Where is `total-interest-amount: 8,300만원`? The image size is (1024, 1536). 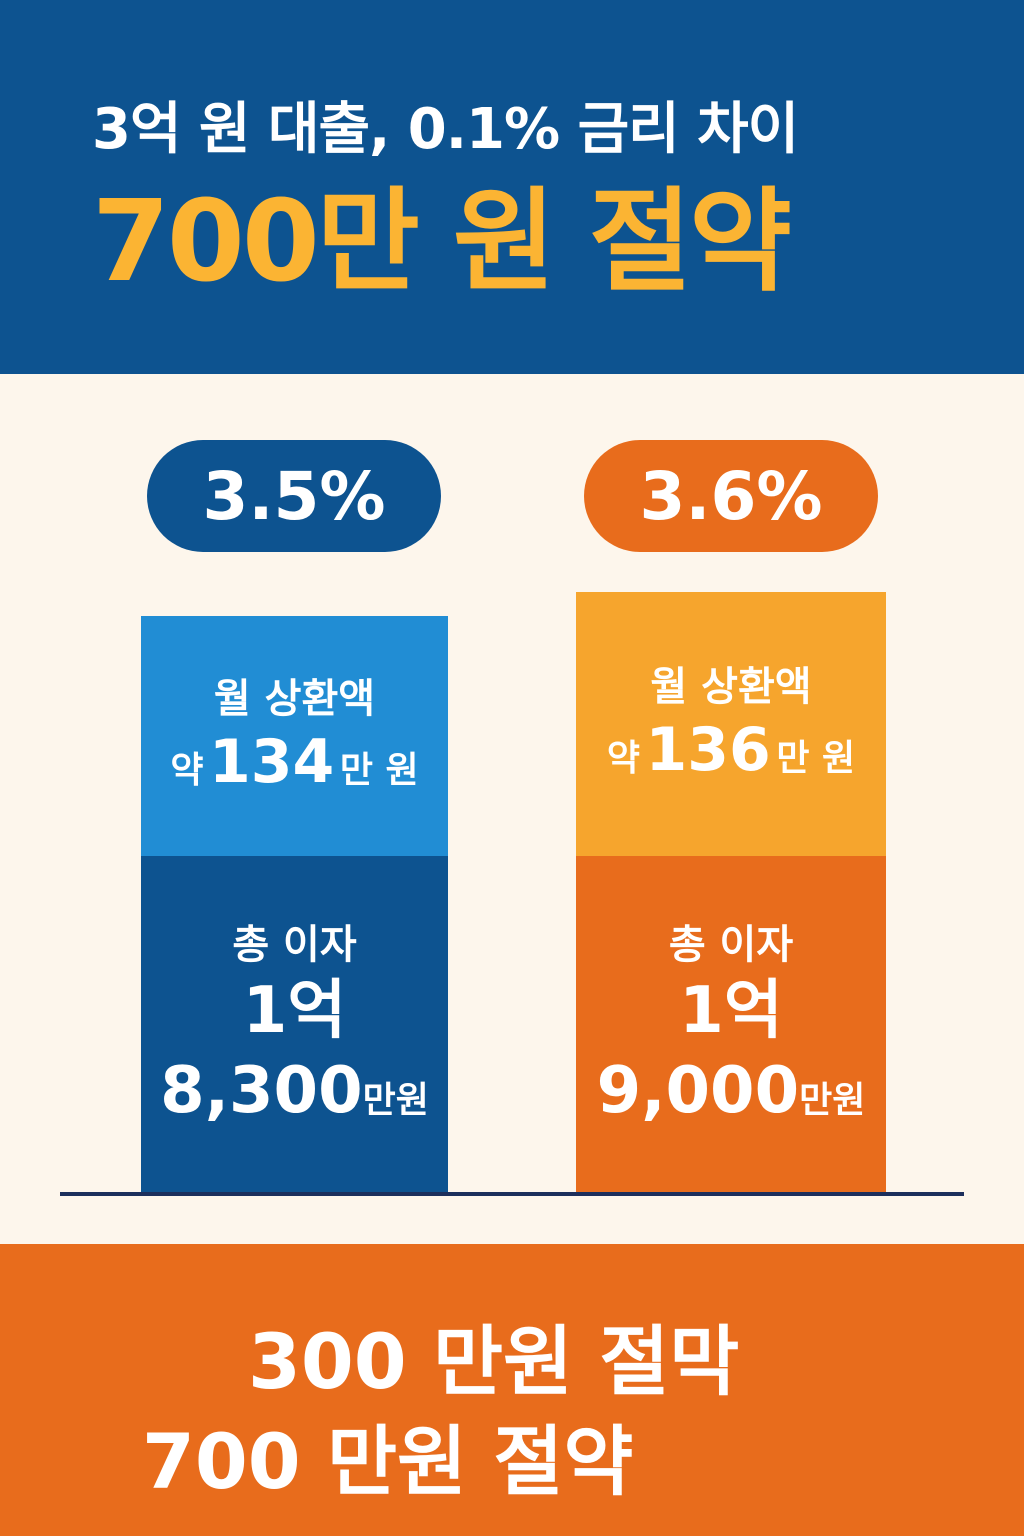 total-interest-amount: 8,300만원 is located at coordinates (294, 1091).